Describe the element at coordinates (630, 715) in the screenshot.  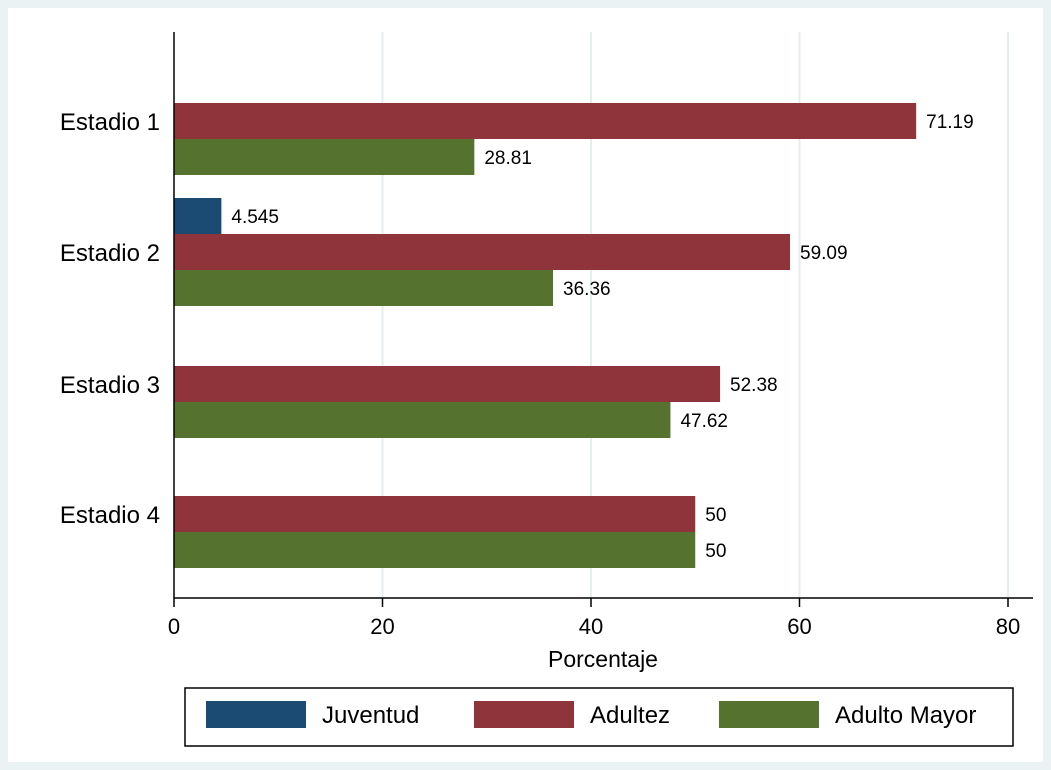
I see `legend-label-adultez: Adultez` at that location.